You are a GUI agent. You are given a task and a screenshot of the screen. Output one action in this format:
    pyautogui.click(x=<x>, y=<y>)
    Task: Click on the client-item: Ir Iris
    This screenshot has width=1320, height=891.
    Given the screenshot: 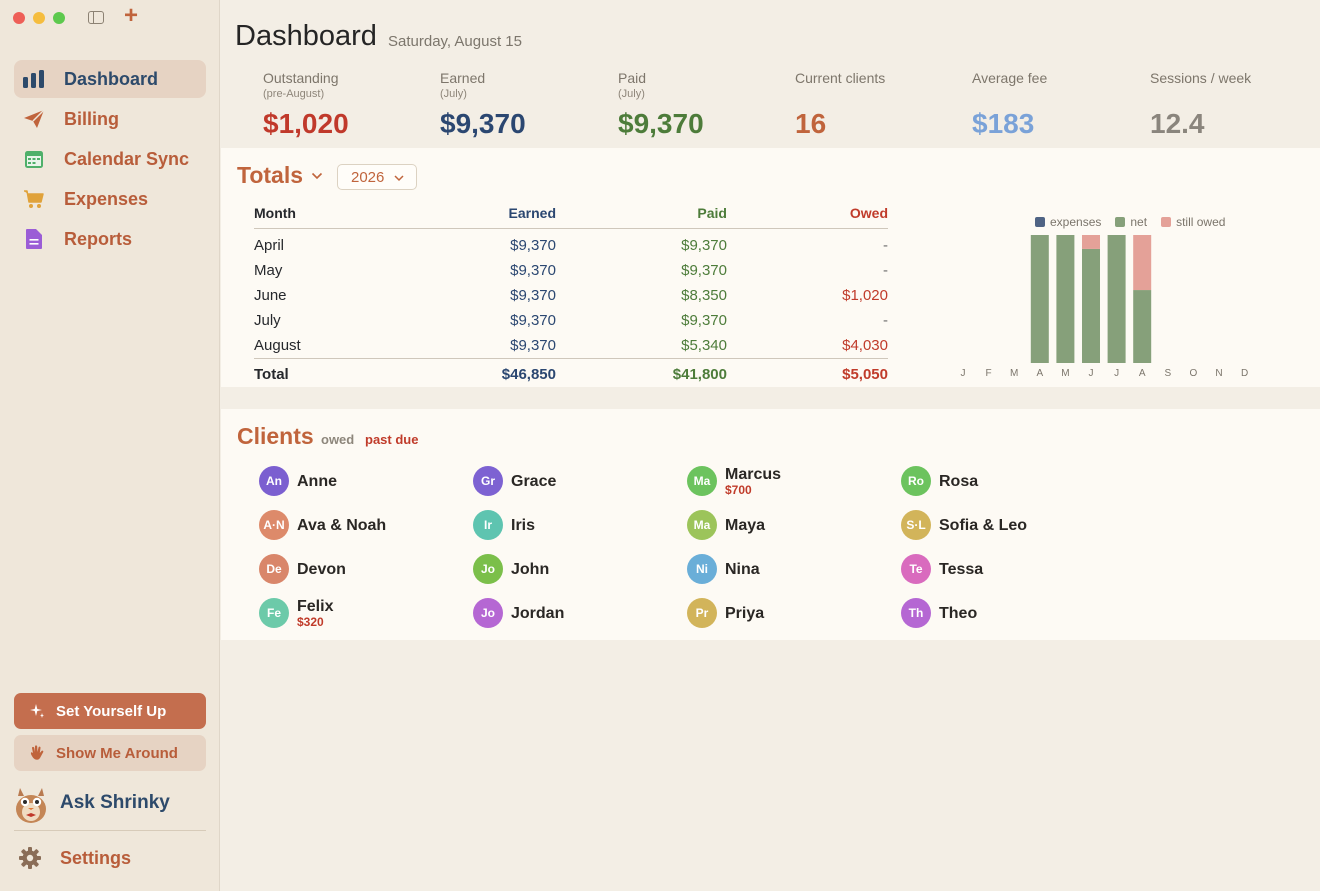 What is the action you would take?
    pyautogui.click(x=504, y=525)
    